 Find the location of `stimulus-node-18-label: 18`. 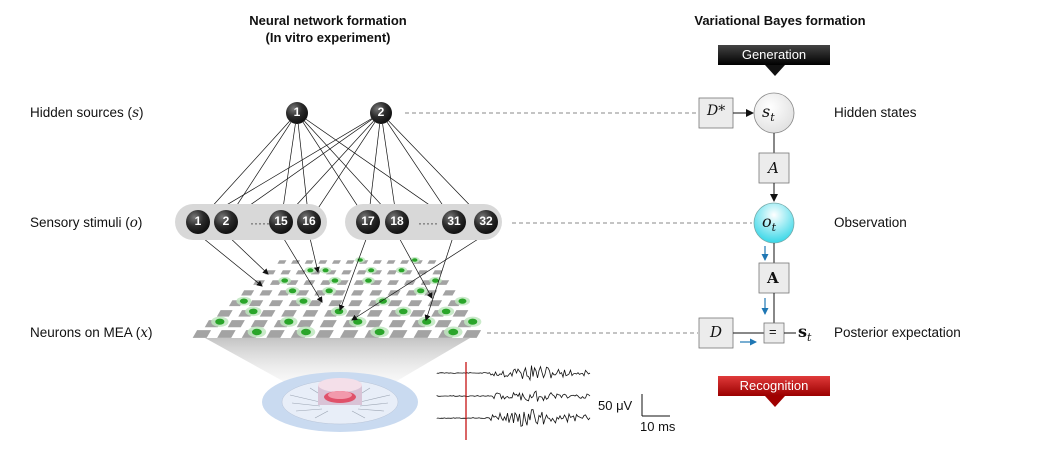

stimulus-node-18-label: 18 is located at coordinates (397, 221).